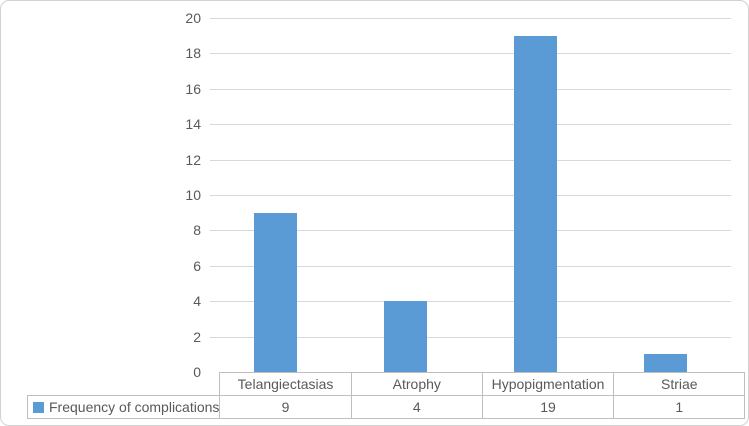  Describe the element at coordinates (124, 384) in the screenshot. I see `table-corner-cell` at that location.